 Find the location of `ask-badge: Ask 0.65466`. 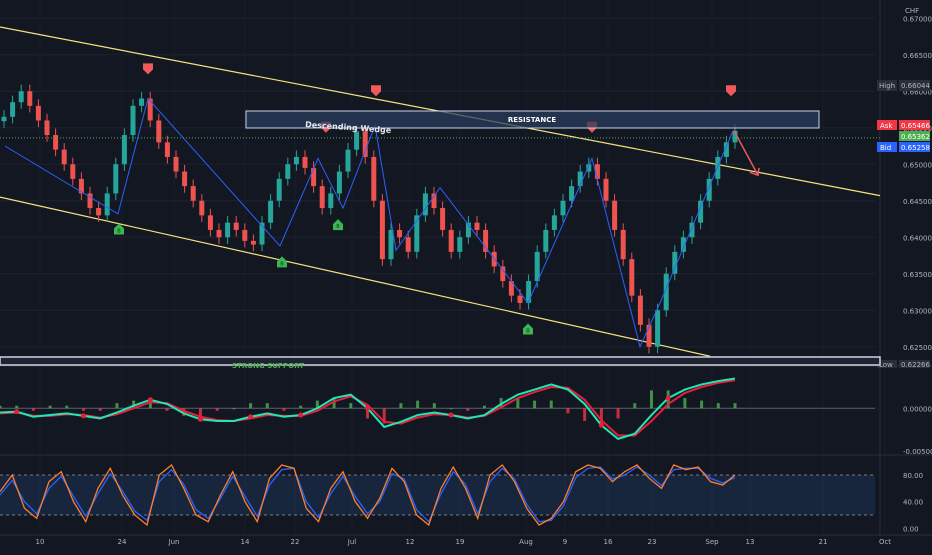

ask-badge: Ask 0.65466 is located at coordinates (903, 125).